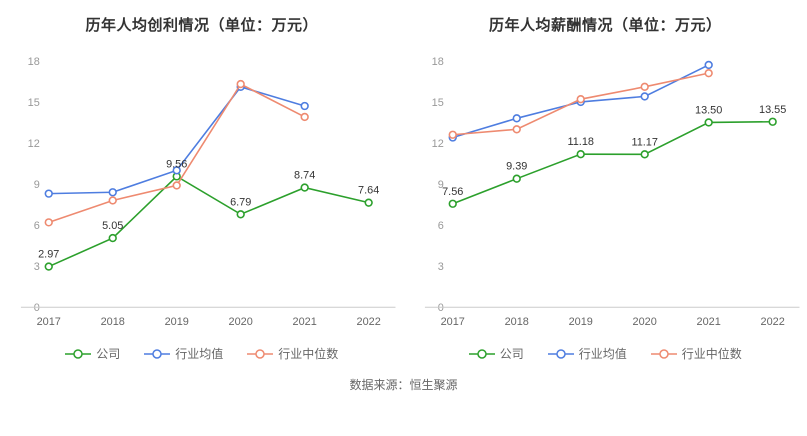 The width and height of the screenshot is (807, 436). Describe the element at coordinates (644, 142) in the screenshot. I see `value-label: 11.17` at that location.